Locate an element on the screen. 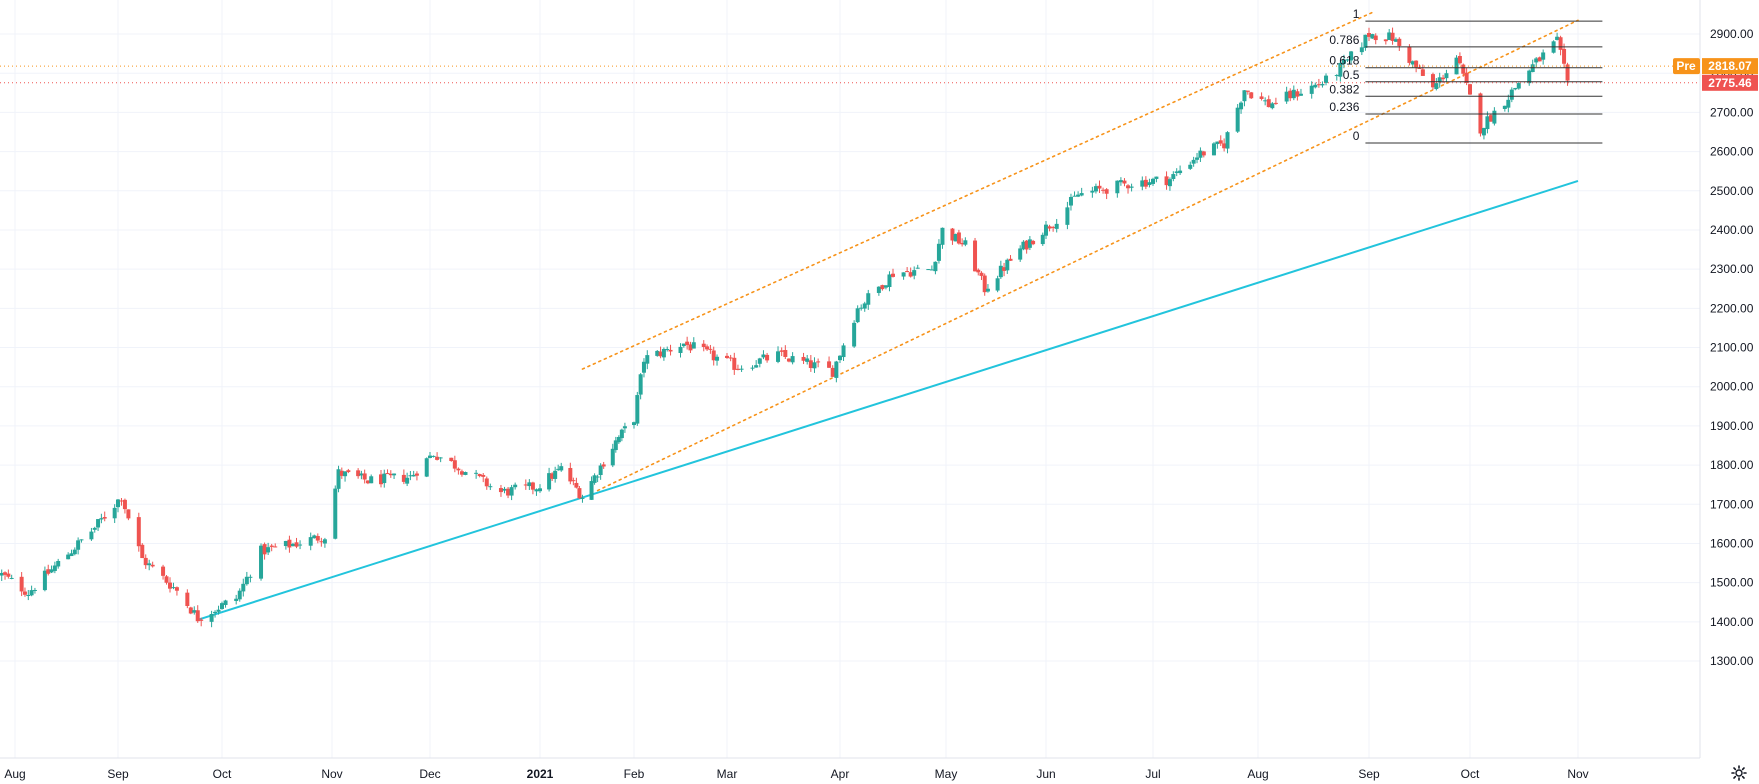 This screenshot has width=1759, height=784. y-tick-label: 1700.00 is located at coordinates (1732, 504).